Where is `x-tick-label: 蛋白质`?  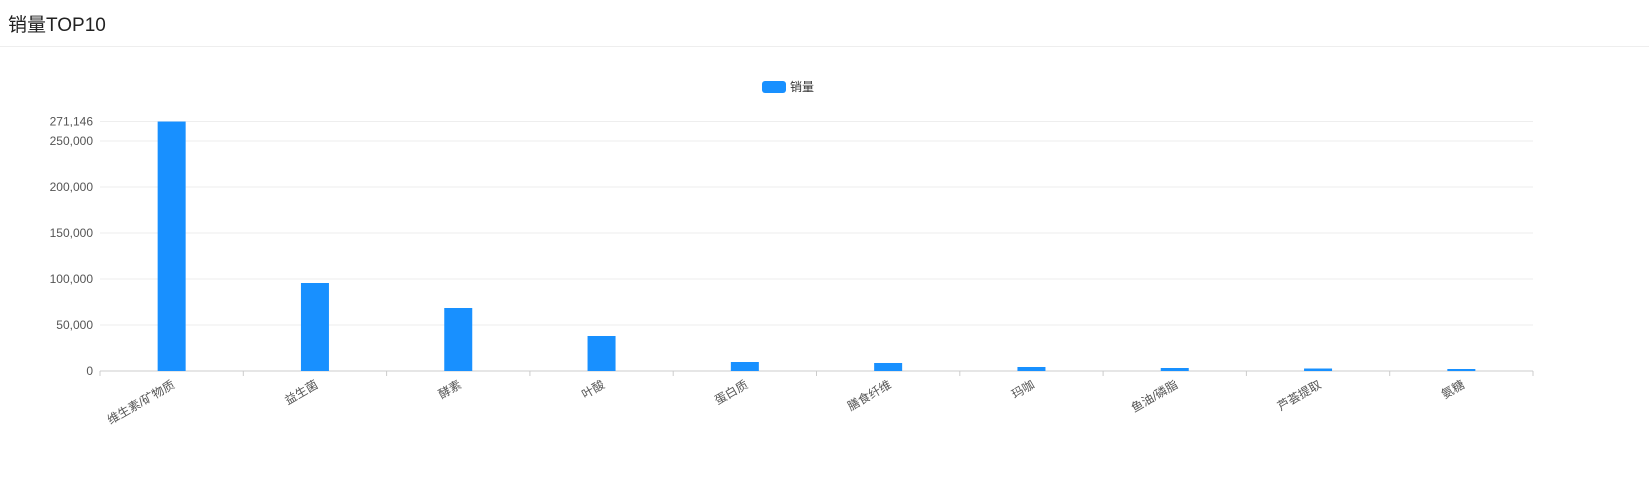
x-tick-label: 蛋白质 is located at coordinates (731, 392).